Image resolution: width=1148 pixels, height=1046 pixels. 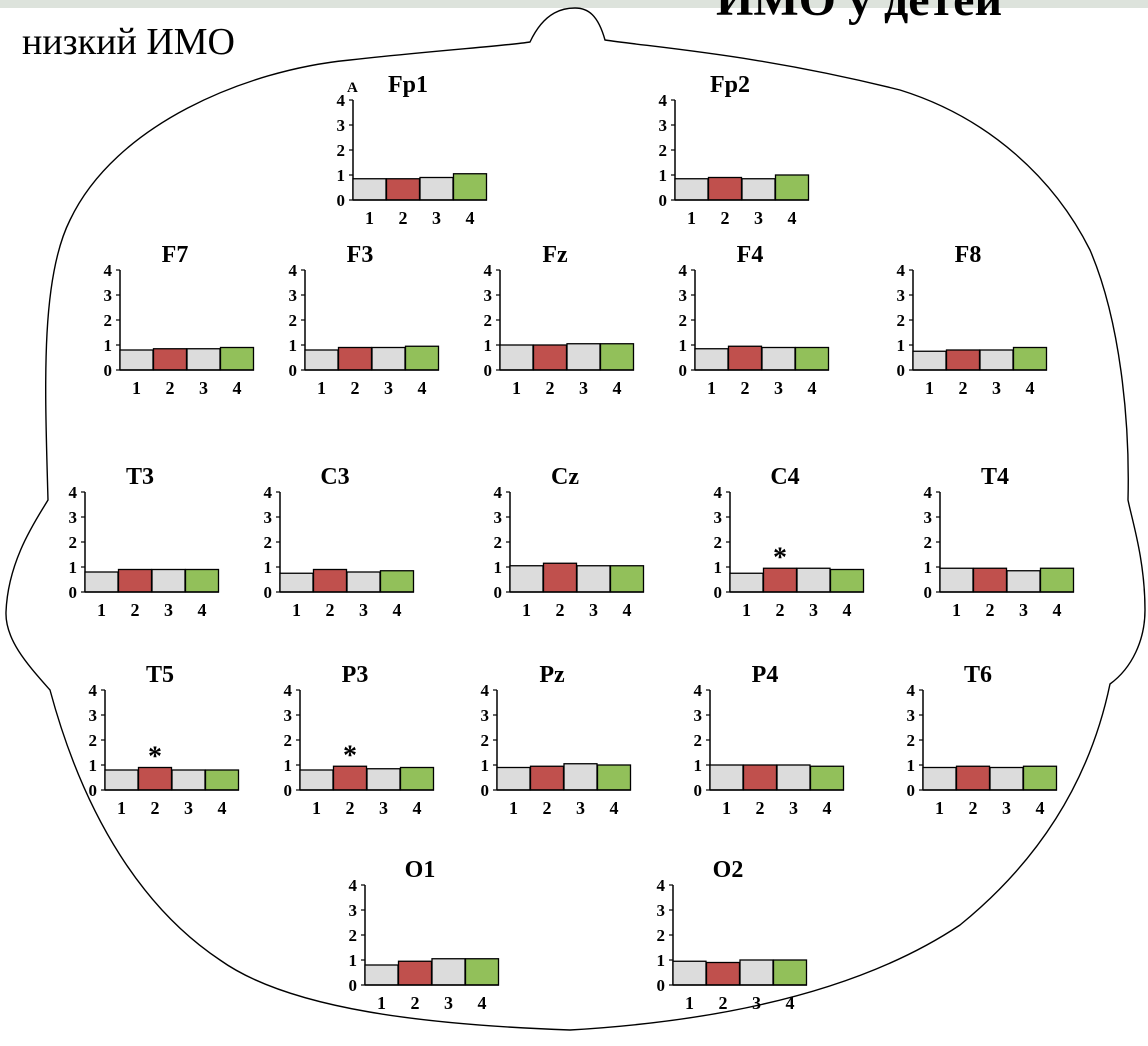 I want to click on chart-fp2: Fp2 0 1 2 3 4 1 2 3 4, so click(x=730, y=155).